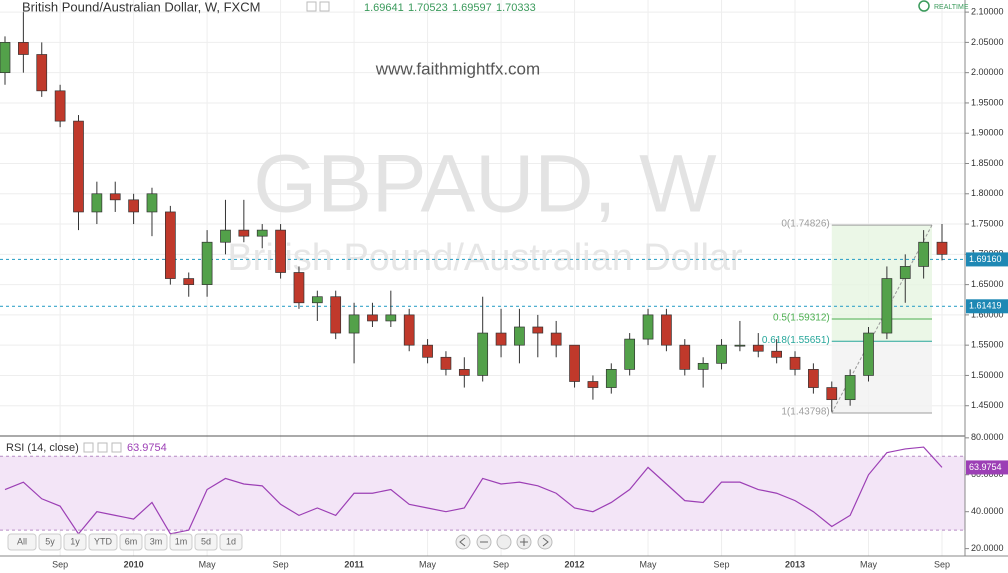 Image resolution: width=1008 pixels, height=573 pixels. I want to click on rsi-tag-label: 63.9754, so click(985, 467).